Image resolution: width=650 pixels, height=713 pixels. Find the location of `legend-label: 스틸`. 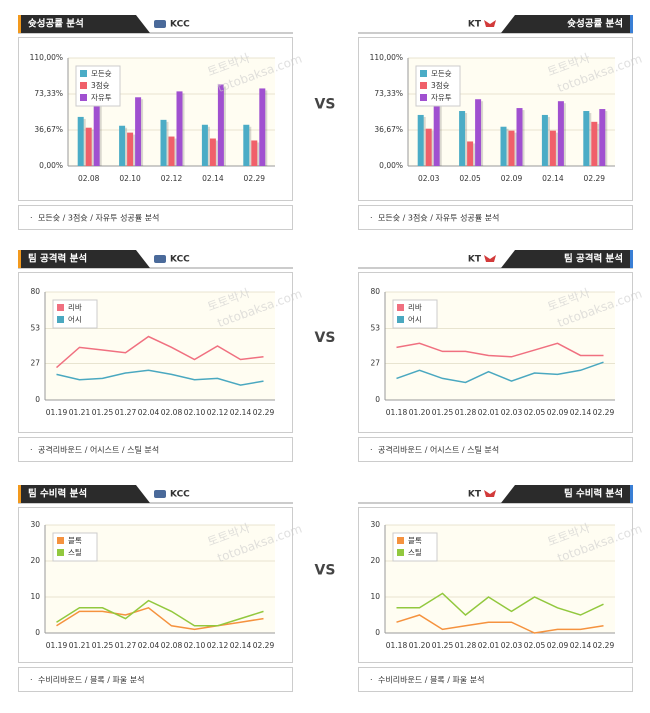

legend-label: 스틸 is located at coordinates (75, 552).